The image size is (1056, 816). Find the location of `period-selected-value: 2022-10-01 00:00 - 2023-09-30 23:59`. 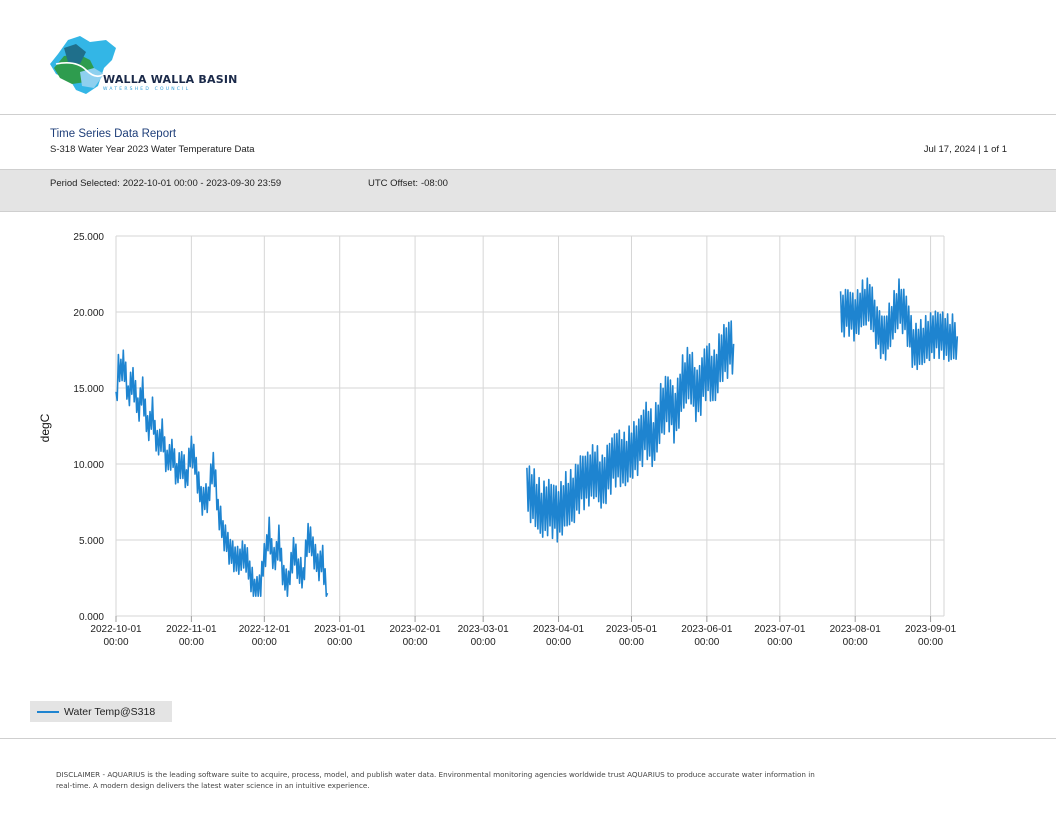

period-selected-value: 2022-10-01 00:00 - 2023-09-30 23:59 is located at coordinates (202, 183).